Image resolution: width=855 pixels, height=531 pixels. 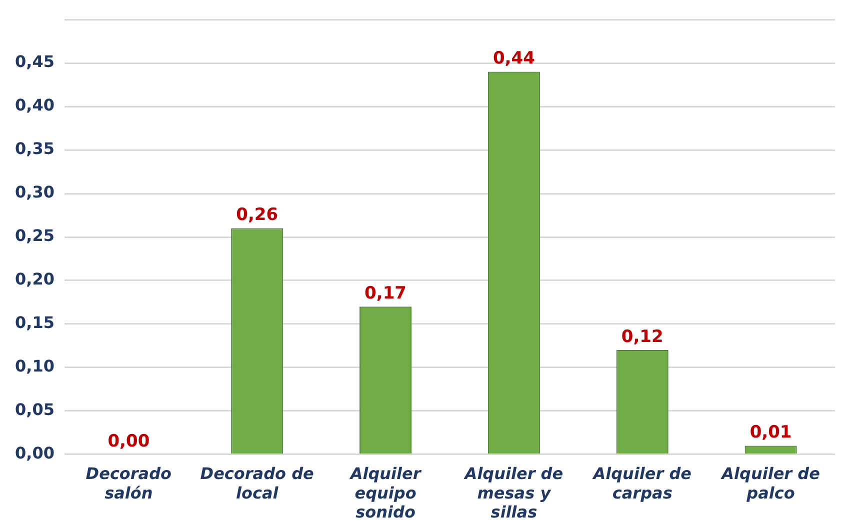 I want to click on x-tick-label: Decorado salón, so click(x=129, y=483).